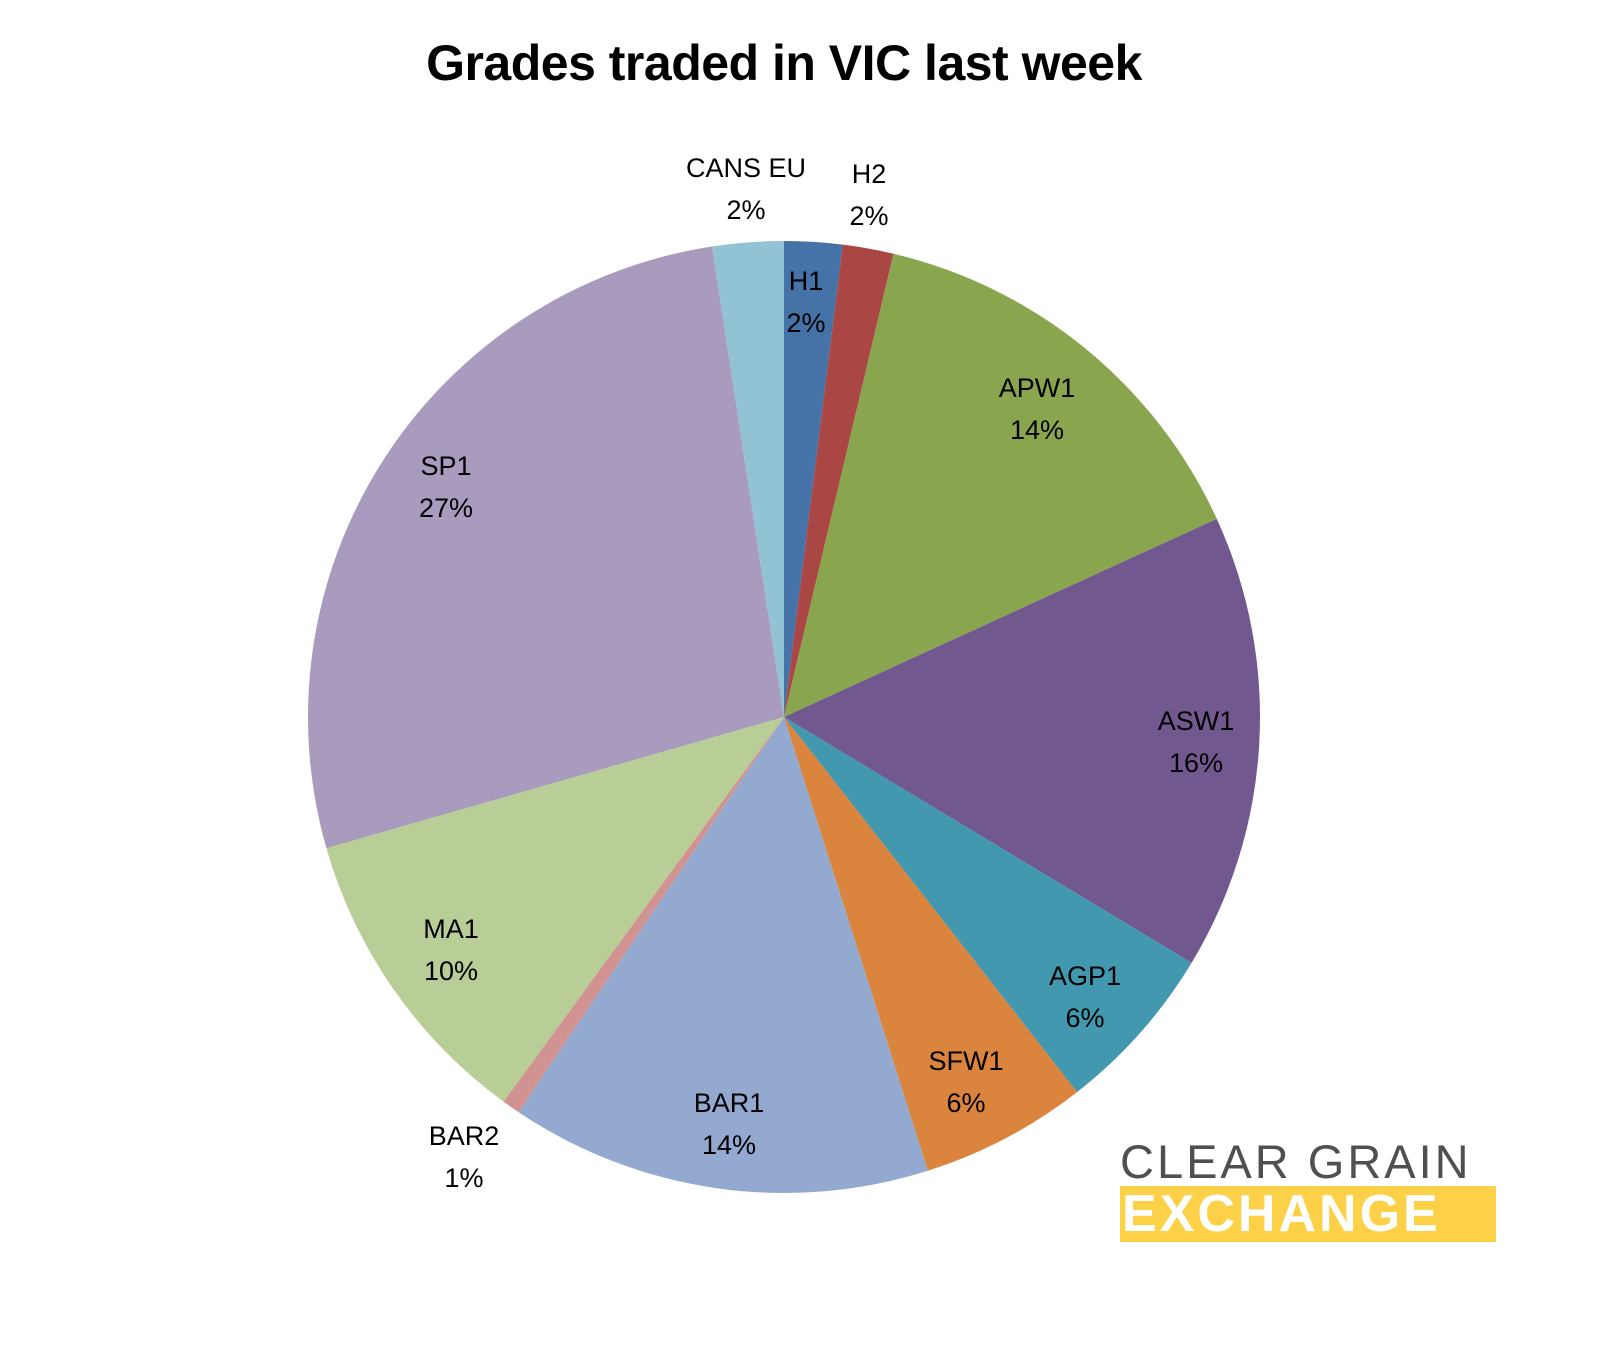 The height and width of the screenshot is (1351, 1608). I want to click on slice-name: H2, so click(869, 174).